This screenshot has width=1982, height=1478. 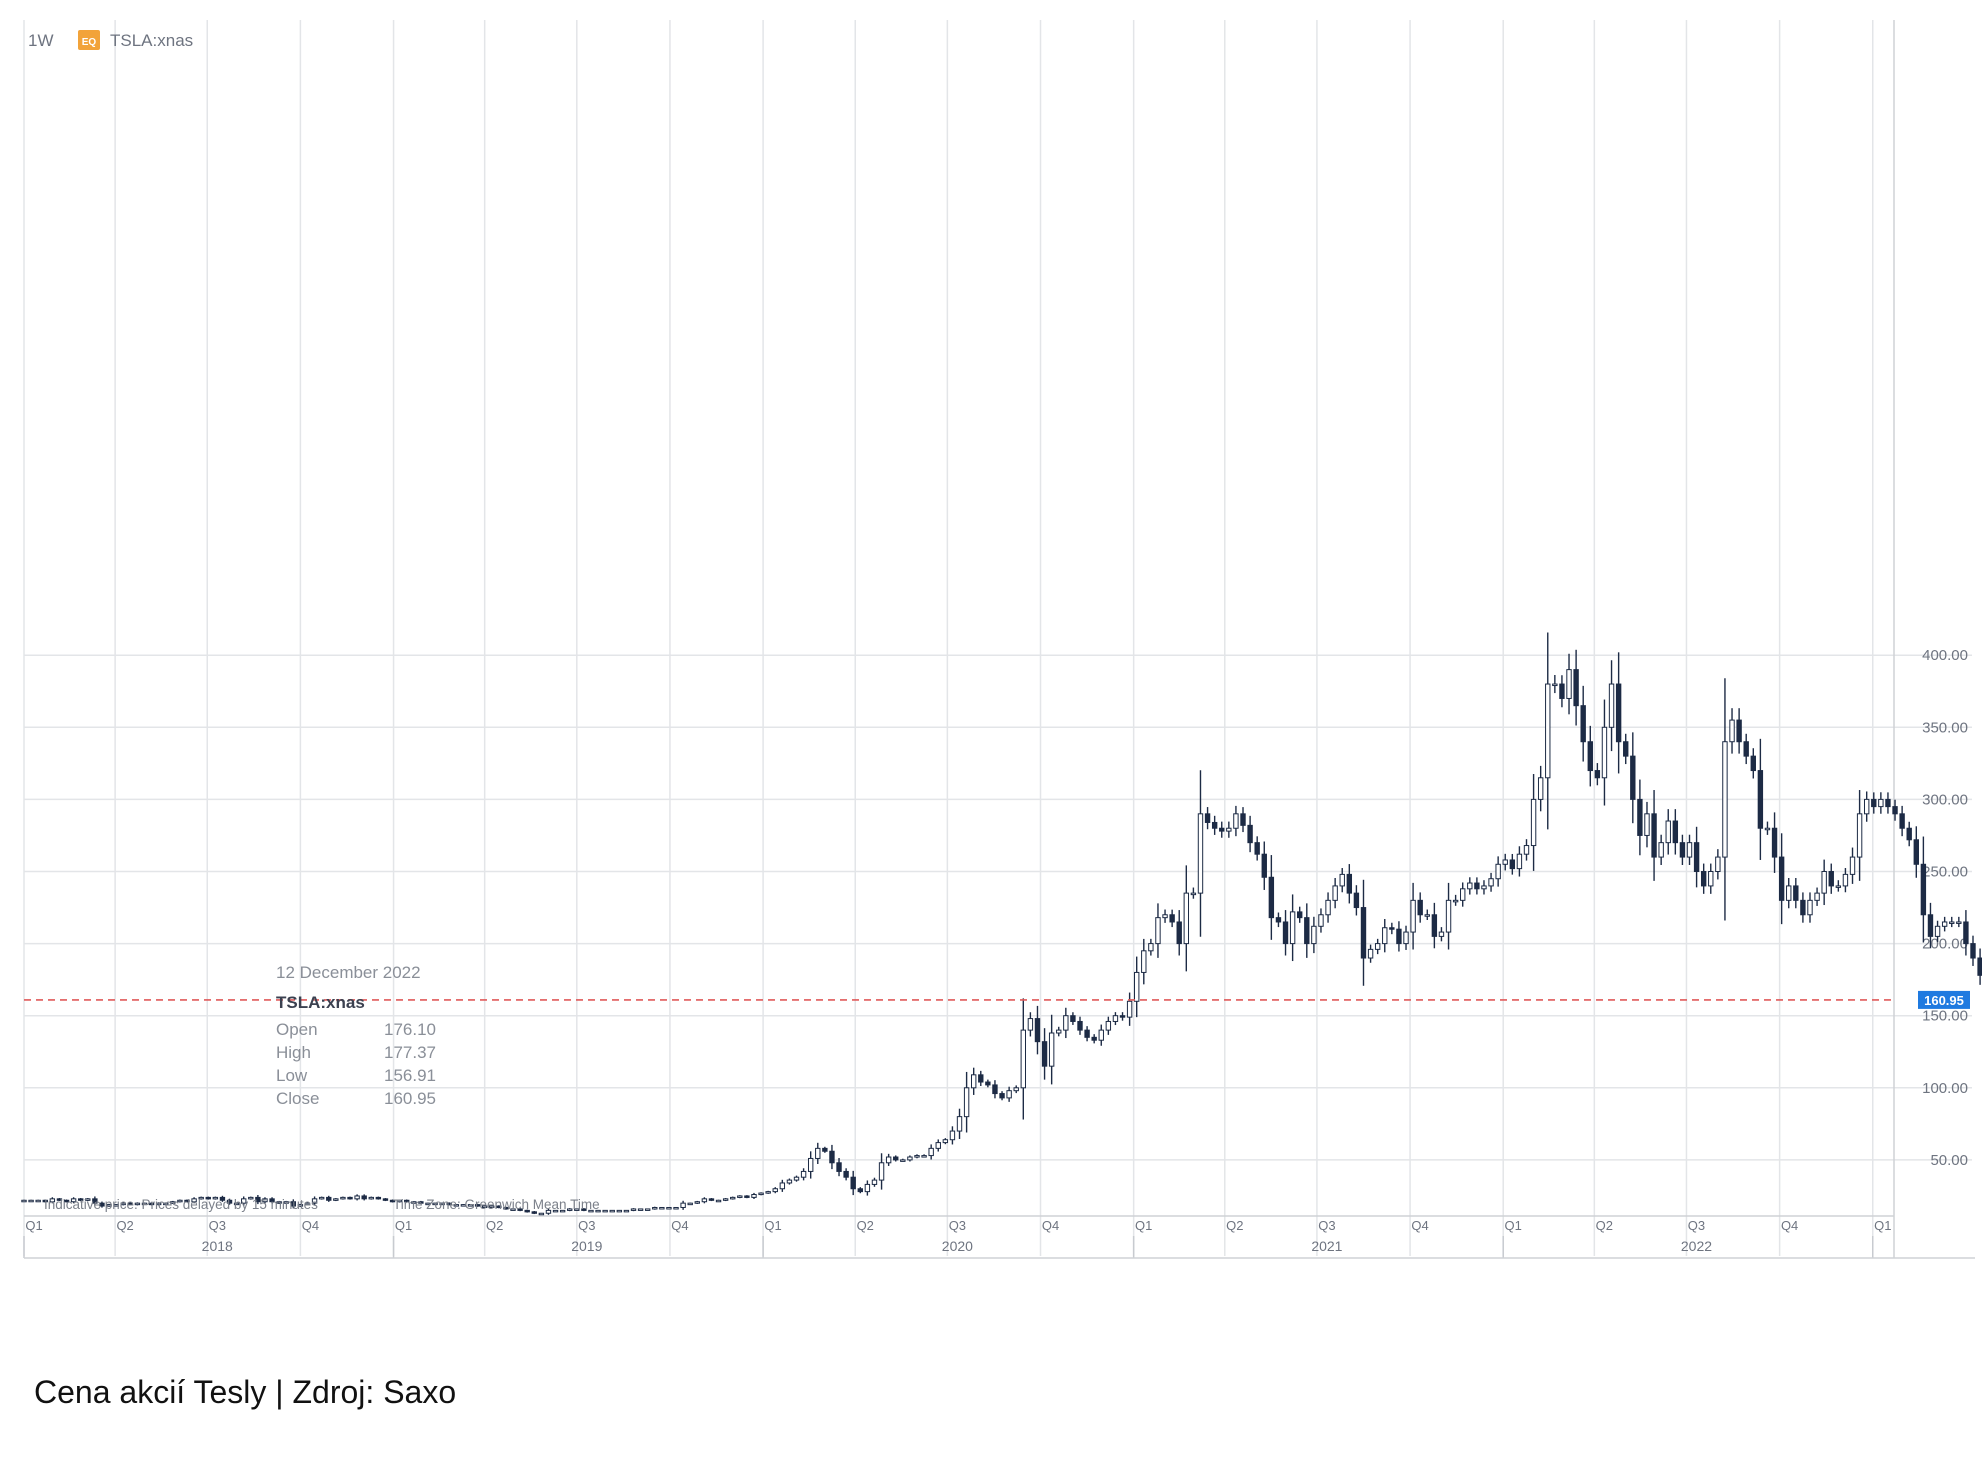 What do you see at coordinates (1945, 872) in the screenshot?
I see `y-tick-label: 250.00` at bounding box center [1945, 872].